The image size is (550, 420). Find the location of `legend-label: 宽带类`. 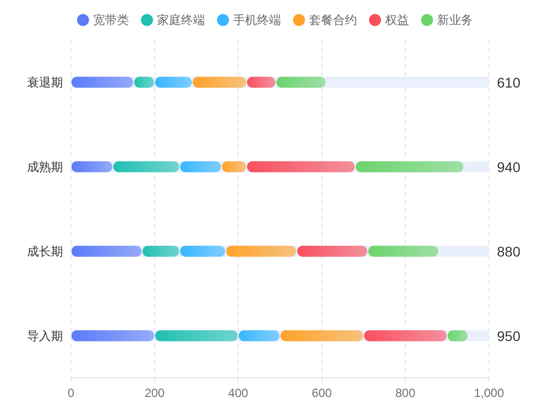

legend-label: 宽带类 is located at coordinates (111, 20).